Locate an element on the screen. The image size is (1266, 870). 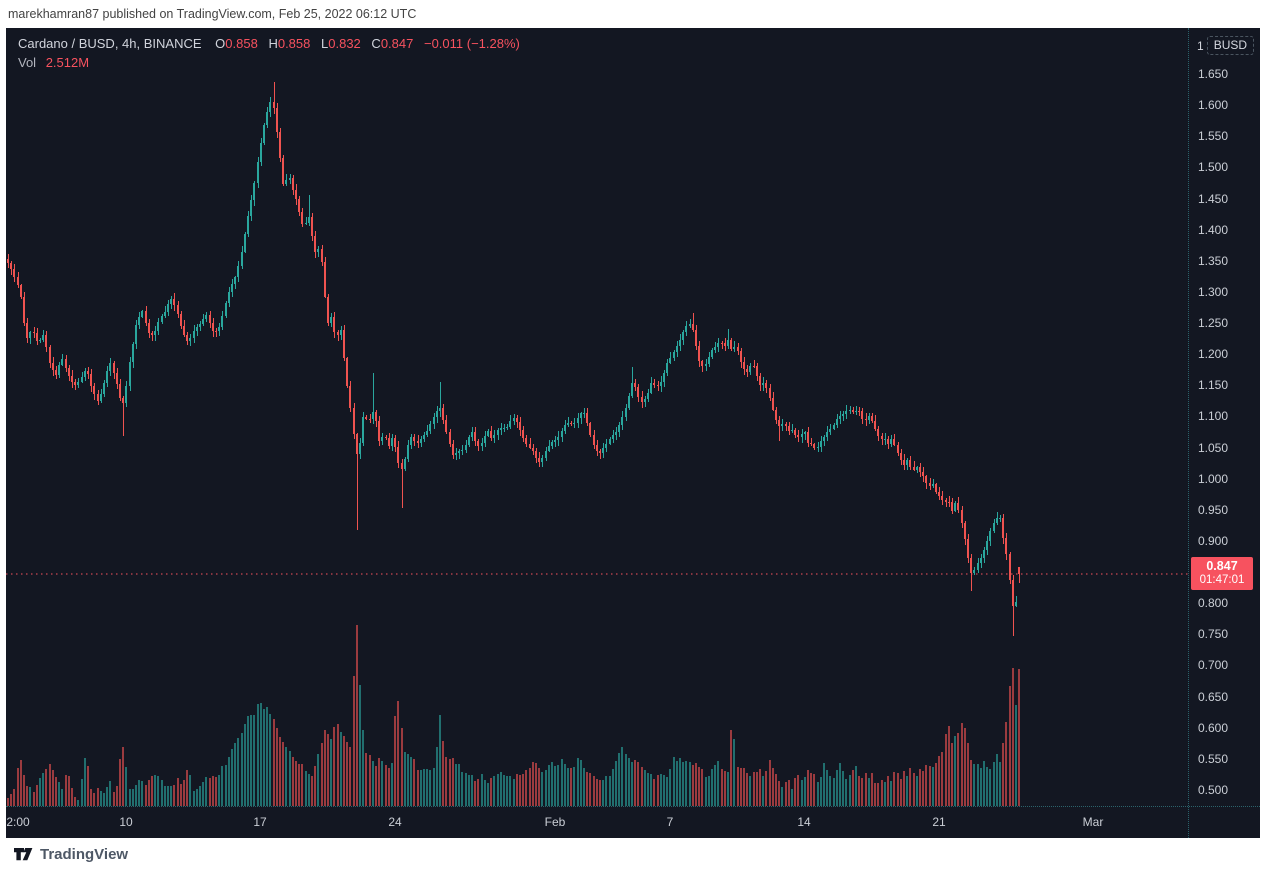
bar-countdown: 01:47:01 is located at coordinates (1222, 580).